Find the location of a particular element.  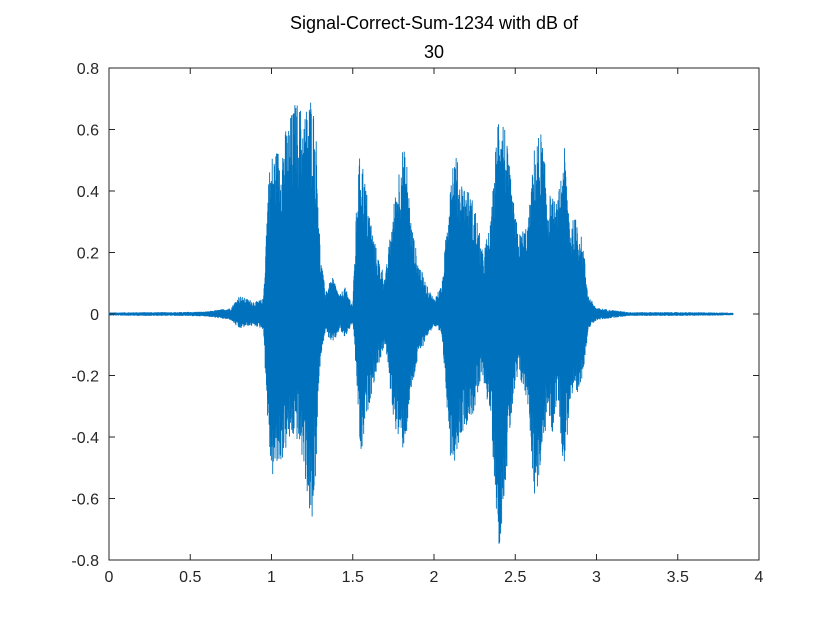

x-tick-label: 3.5 is located at coordinates (678, 577).